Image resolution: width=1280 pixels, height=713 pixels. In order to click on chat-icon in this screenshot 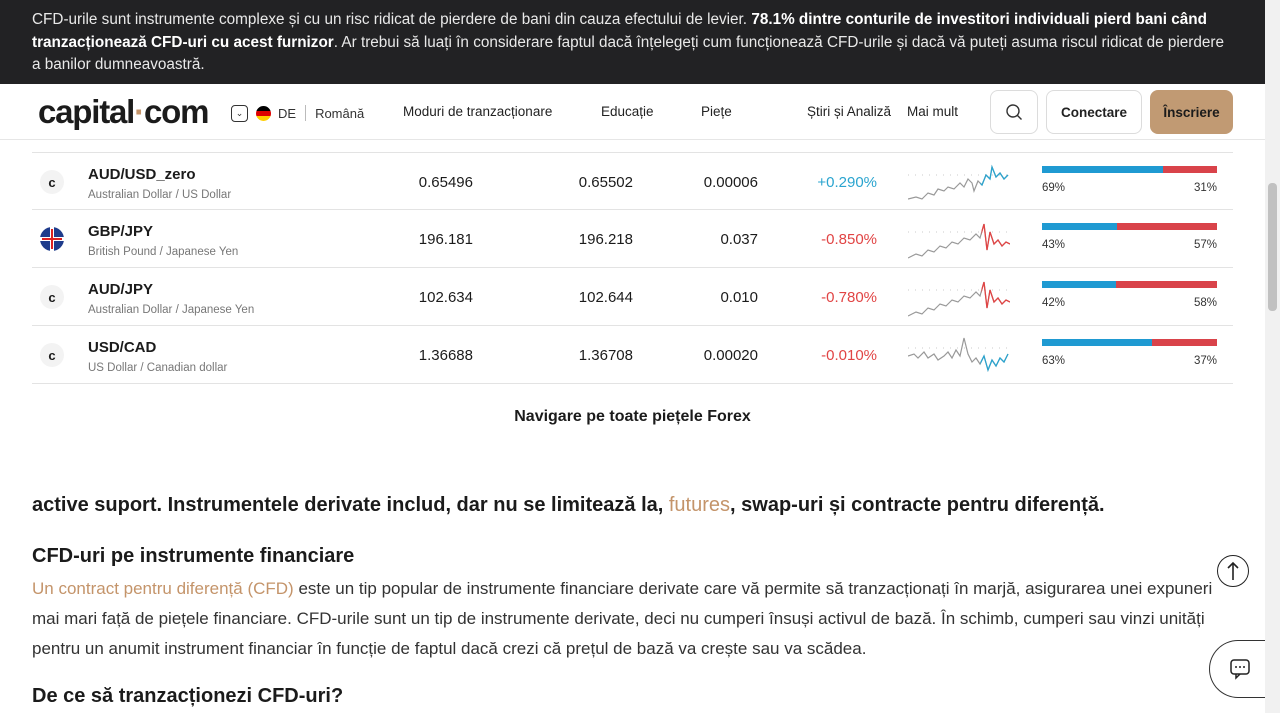, I will do `click(1239, 669)`.